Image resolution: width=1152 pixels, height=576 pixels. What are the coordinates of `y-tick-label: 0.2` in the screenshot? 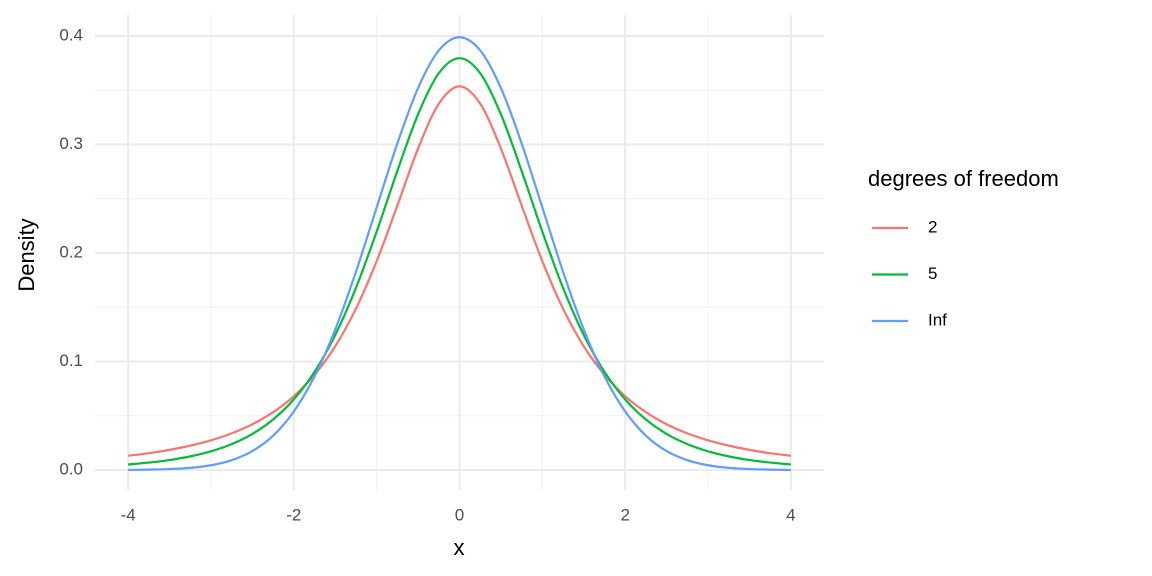 It's located at (71, 252).